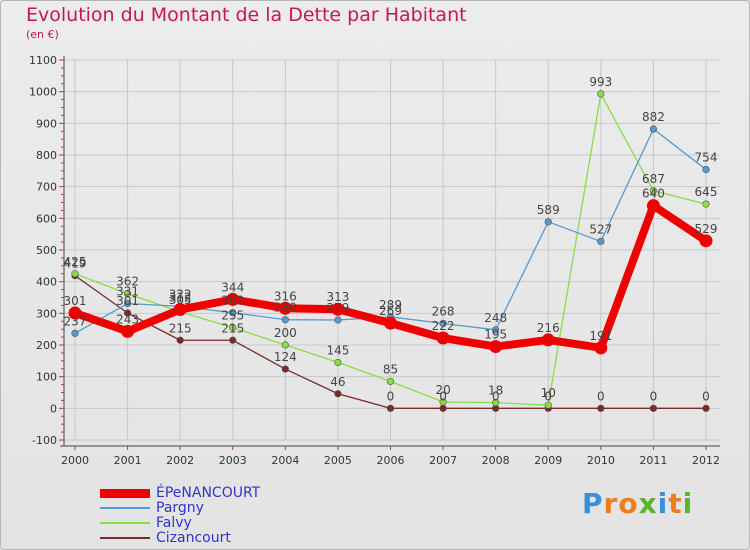 This screenshot has height=550, width=750. I want to click on data-label: 331, so click(127, 292).